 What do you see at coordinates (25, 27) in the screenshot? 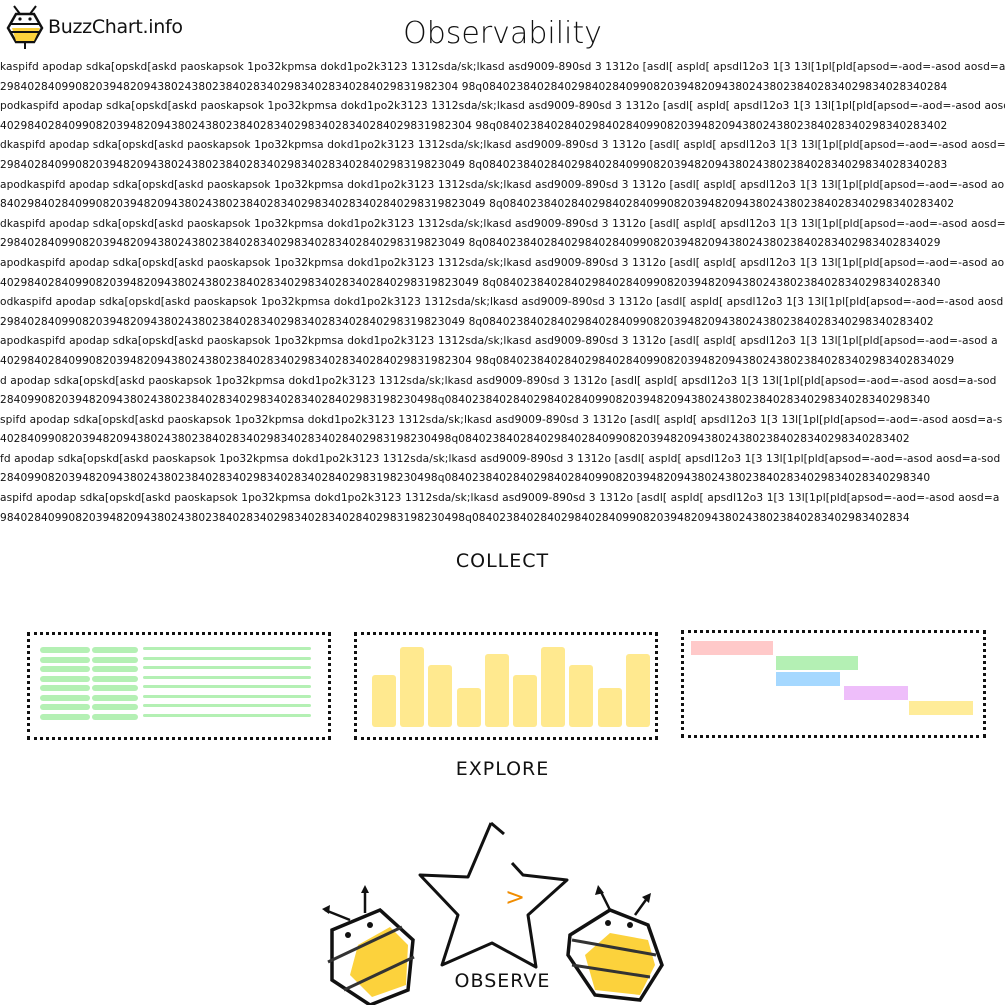
I see `bee-logo-icon` at bounding box center [25, 27].